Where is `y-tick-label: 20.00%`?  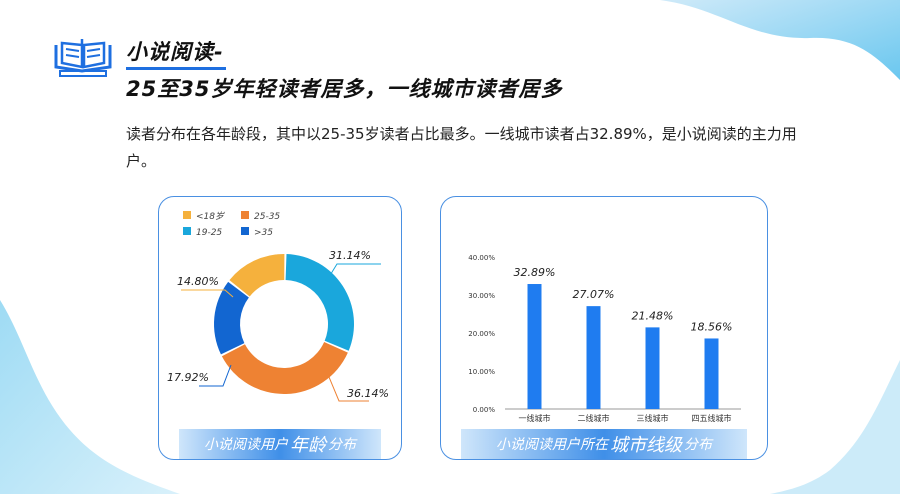
y-tick-label: 20.00% is located at coordinates (481, 334).